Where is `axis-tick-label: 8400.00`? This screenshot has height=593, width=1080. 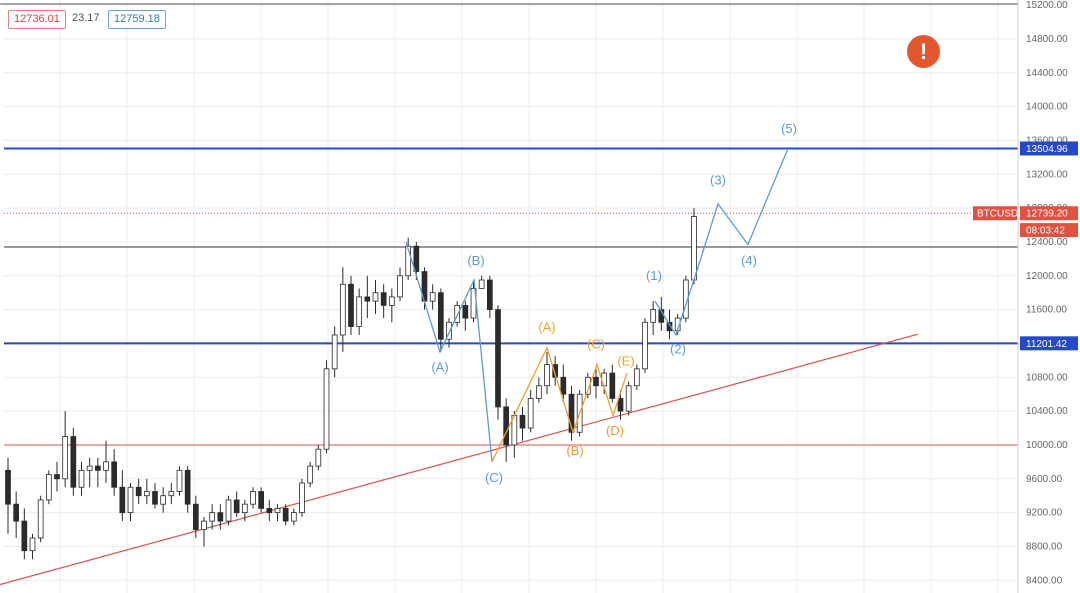
axis-tick-label: 8400.00 is located at coordinates (1044, 580).